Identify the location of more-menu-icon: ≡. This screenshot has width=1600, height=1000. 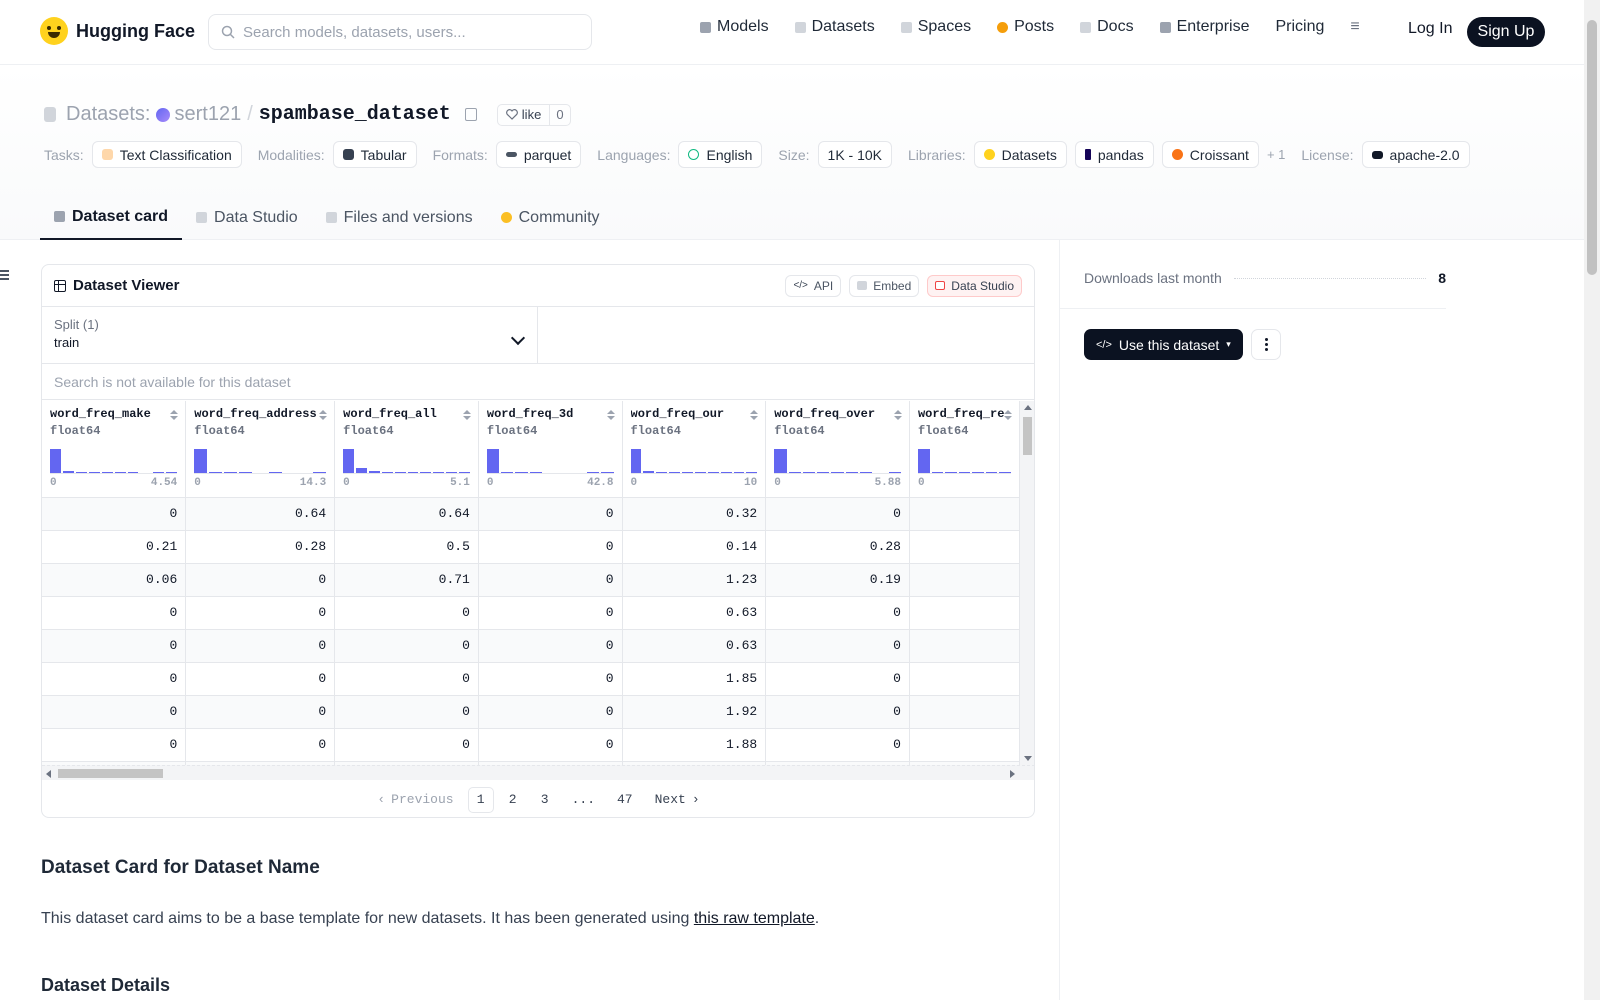
(1355, 26).